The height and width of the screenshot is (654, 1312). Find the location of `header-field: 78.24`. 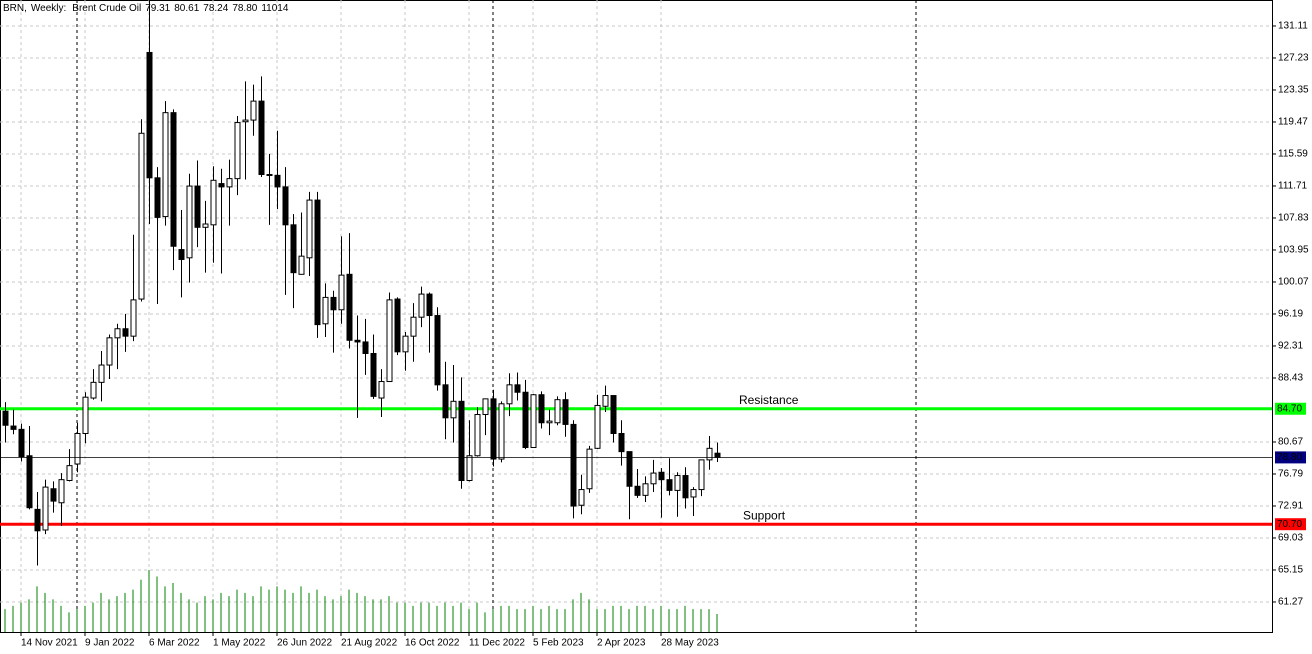

header-field: 78.24 is located at coordinates (215, 8).